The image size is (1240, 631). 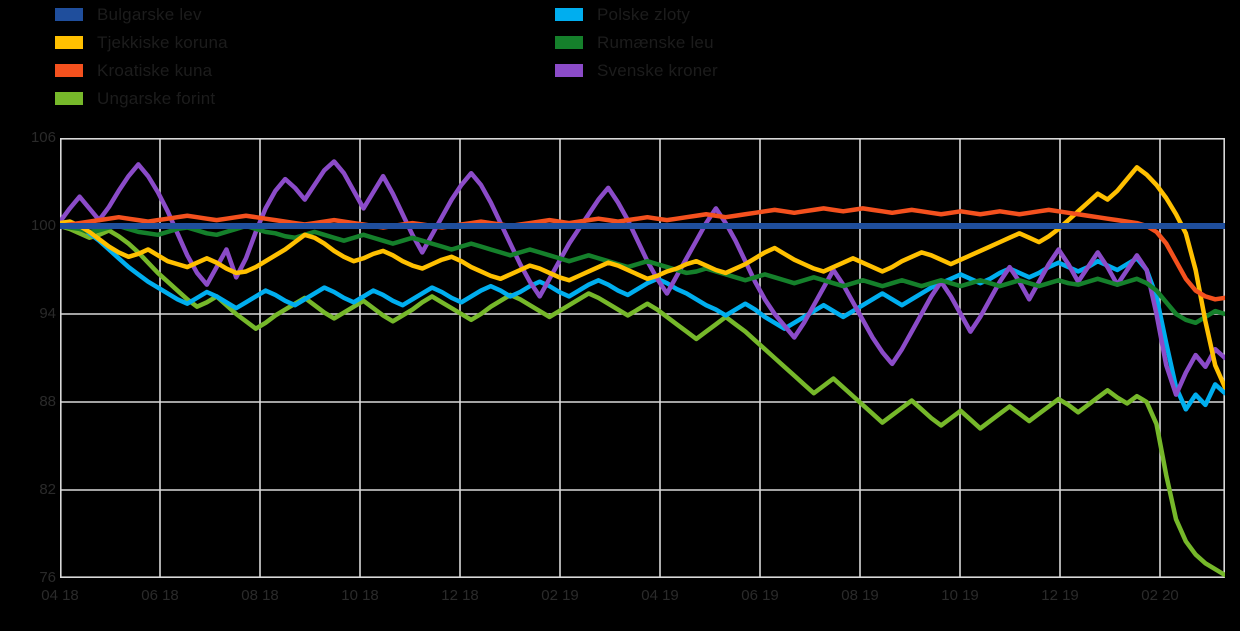 I want to click on legend-item-ungarske-forint: Ungarske forint, so click(x=141, y=98).